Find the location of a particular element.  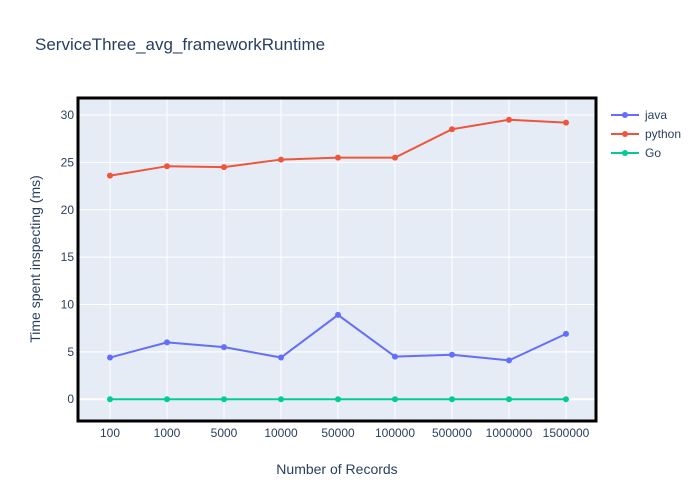

legend: java python Go is located at coordinates (646, 134).